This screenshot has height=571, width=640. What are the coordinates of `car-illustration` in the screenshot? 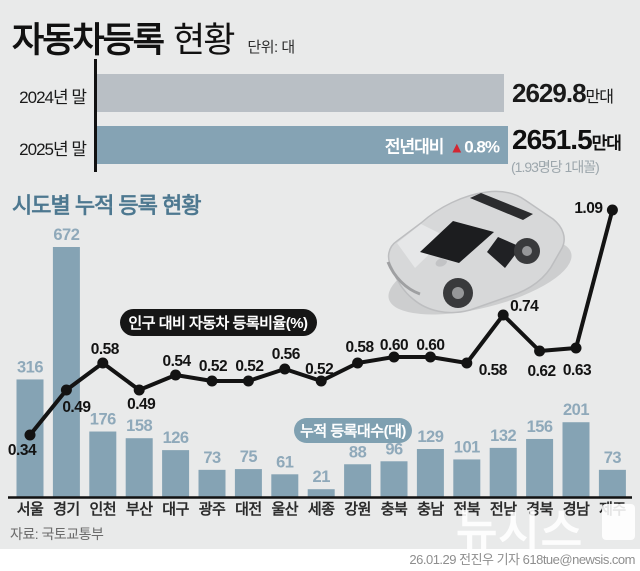 It's located at (479, 252).